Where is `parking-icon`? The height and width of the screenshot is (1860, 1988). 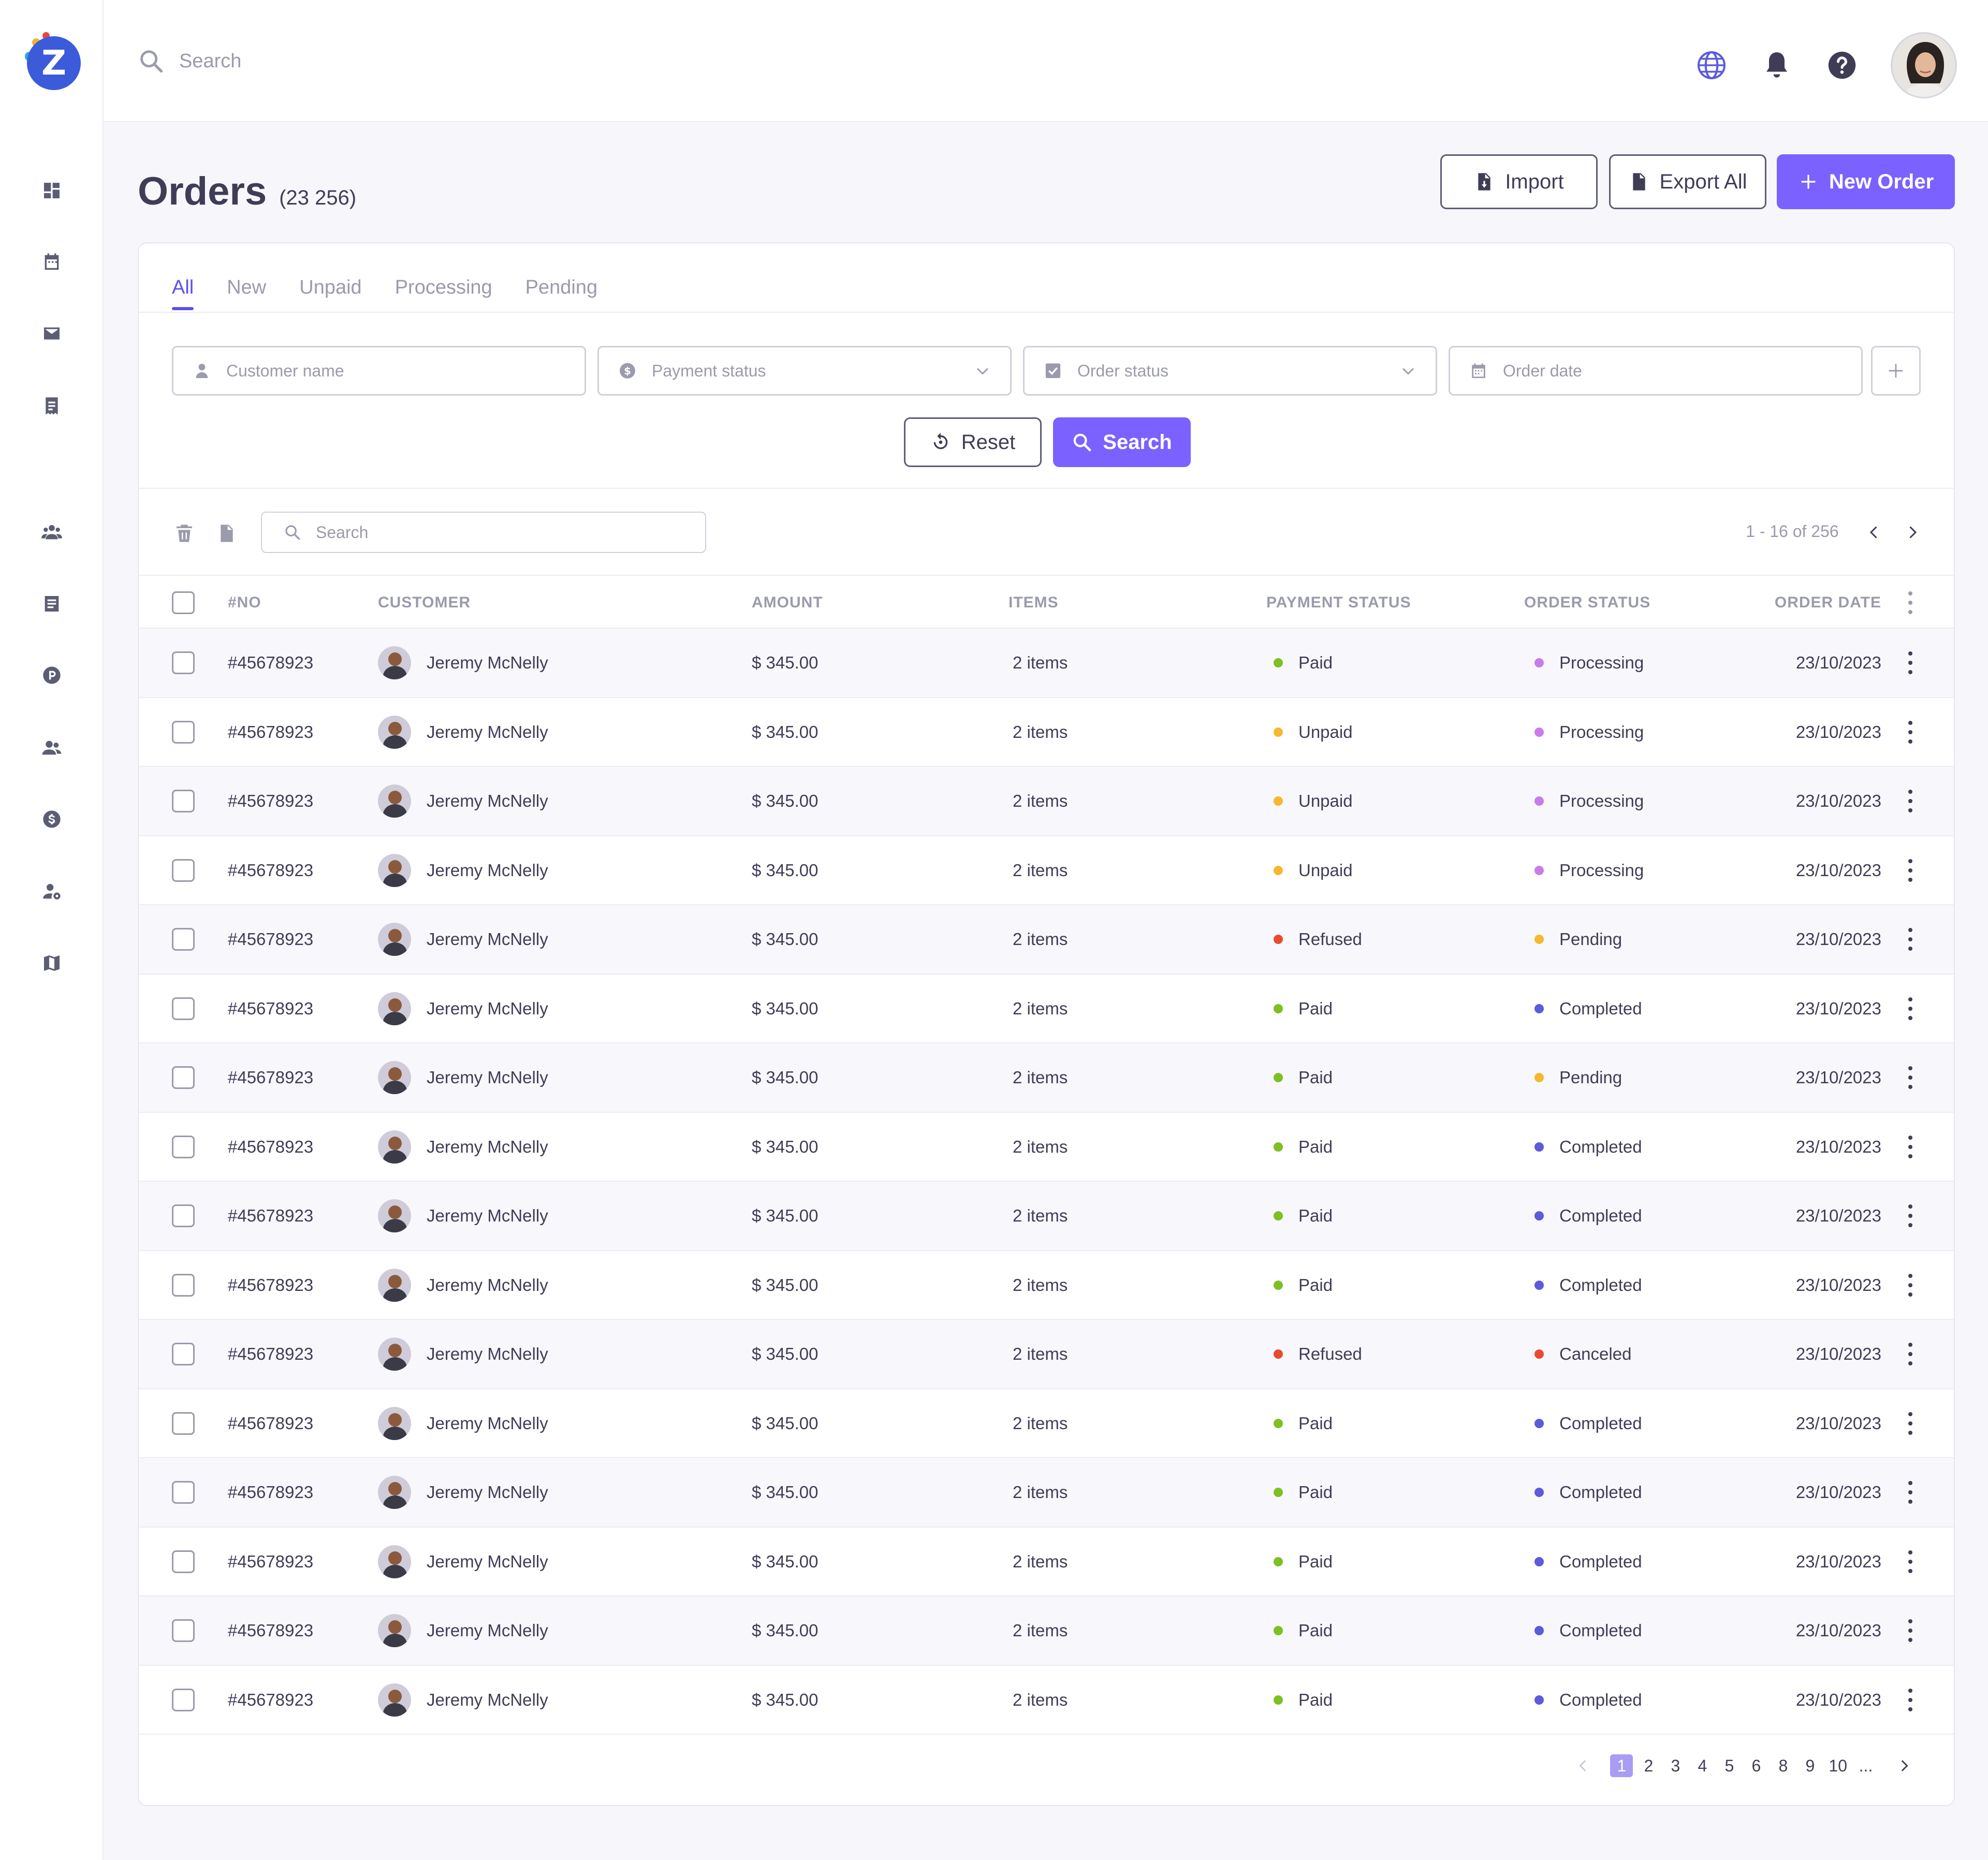 parking-icon is located at coordinates (51, 675).